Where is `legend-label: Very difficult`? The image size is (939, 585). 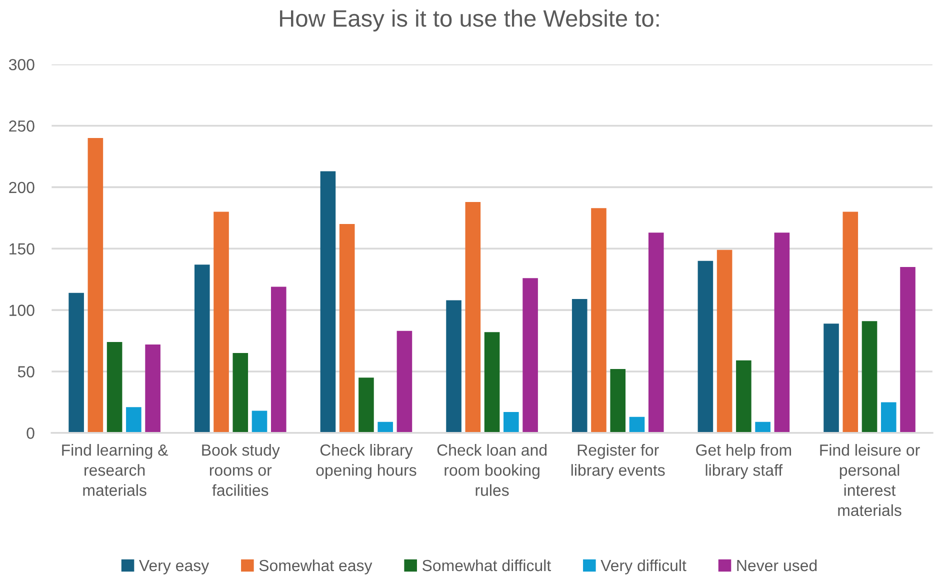
legend-label: Very difficult is located at coordinates (643, 566).